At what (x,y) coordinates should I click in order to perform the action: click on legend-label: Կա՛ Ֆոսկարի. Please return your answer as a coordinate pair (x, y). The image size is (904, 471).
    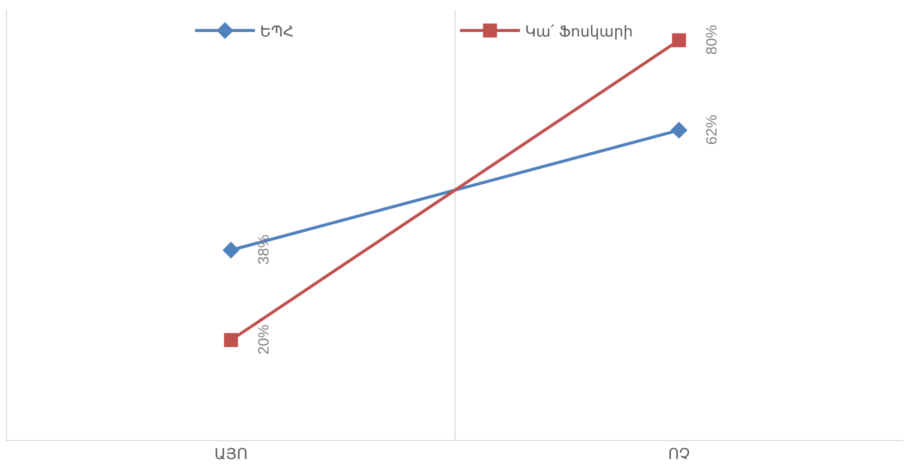
    Looking at the image, I should click on (579, 31).